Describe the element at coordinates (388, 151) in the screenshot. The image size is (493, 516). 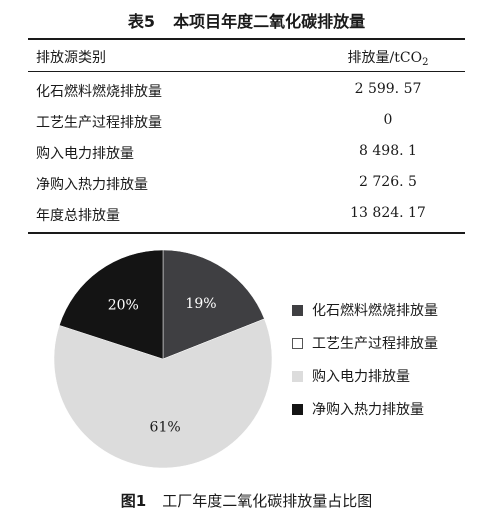
I see `row-value: 8 498. 1` at that location.